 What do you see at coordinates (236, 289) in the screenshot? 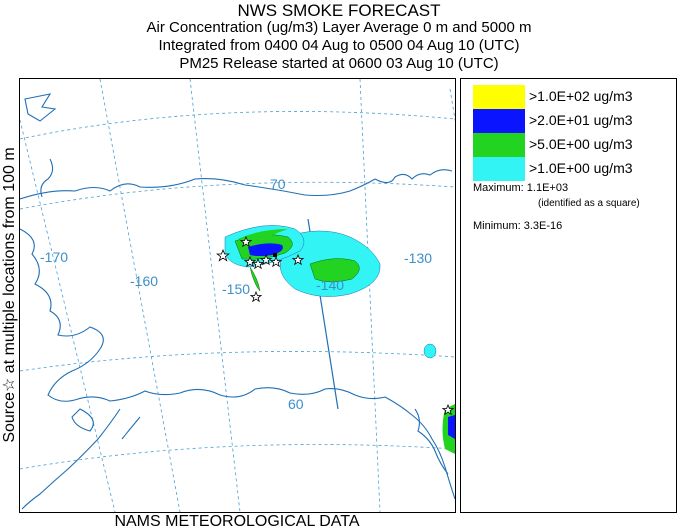
I see `lon-label-150: -150` at bounding box center [236, 289].